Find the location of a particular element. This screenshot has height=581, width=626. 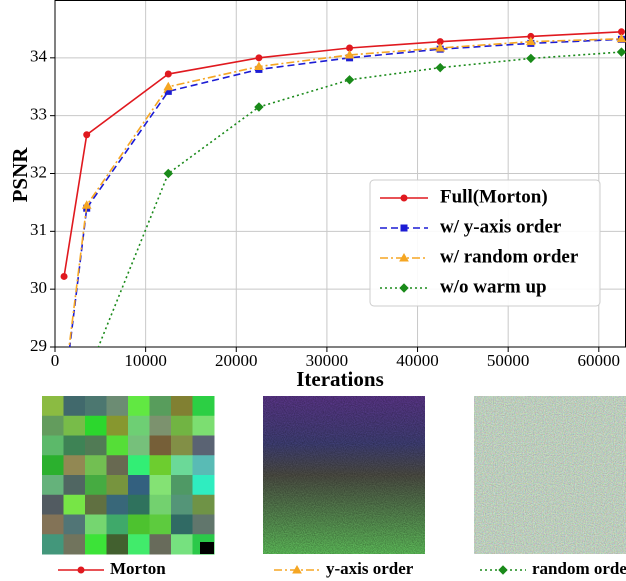

image-caption: Morton is located at coordinates (138, 568).